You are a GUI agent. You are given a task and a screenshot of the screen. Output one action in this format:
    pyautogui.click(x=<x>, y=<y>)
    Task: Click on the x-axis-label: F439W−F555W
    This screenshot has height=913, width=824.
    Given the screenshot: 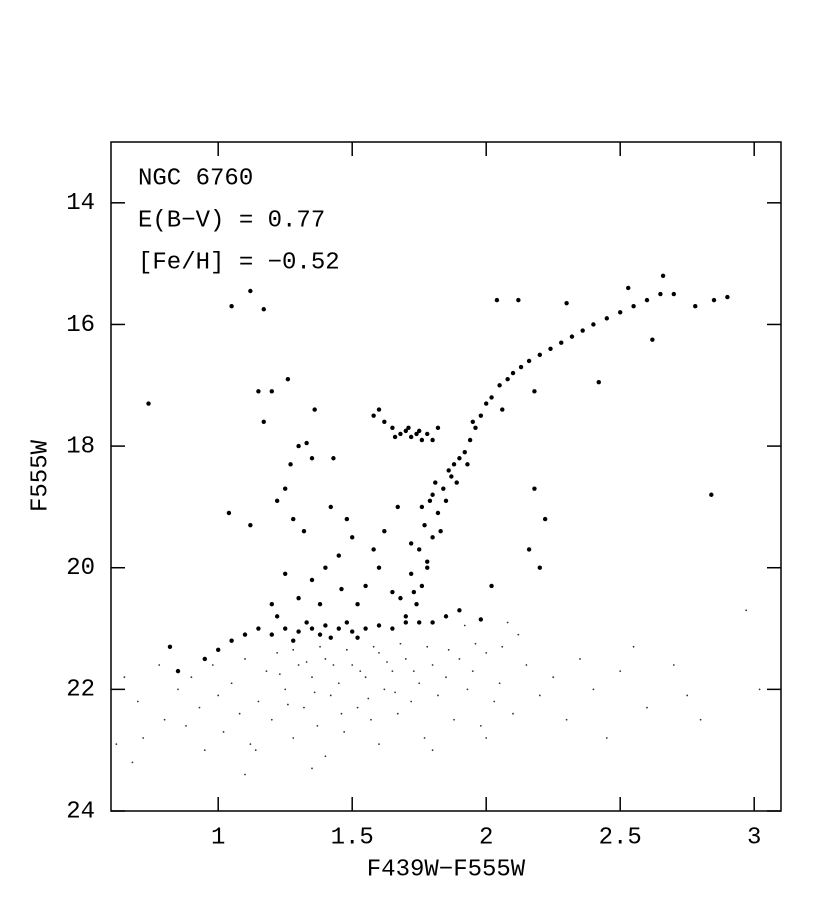 What is the action you would take?
    pyautogui.click(x=446, y=869)
    